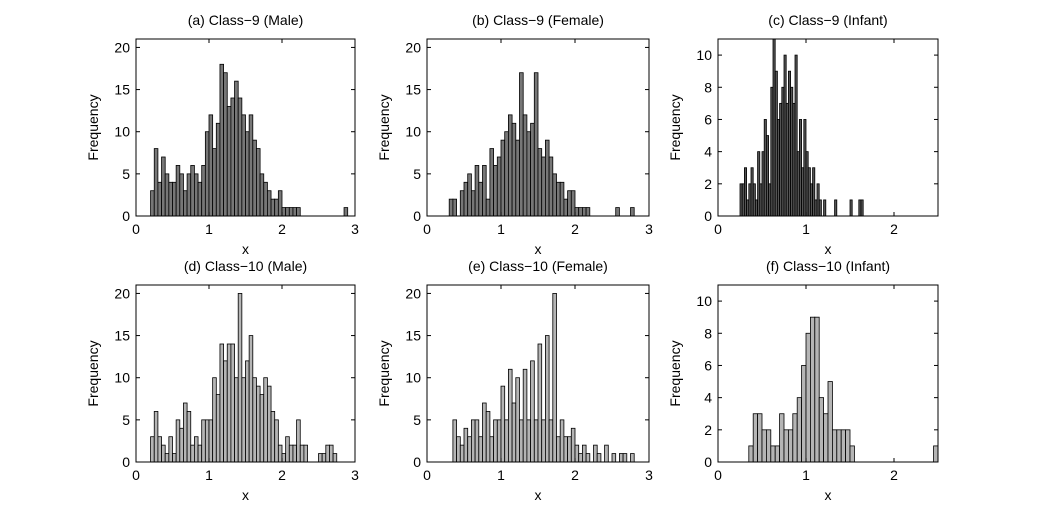 Image resolution: width=1038 pixels, height=519 pixels. Describe the element at coordinates (417, 174) in the screenshot. I see `y-tick-label: 5` at that location.